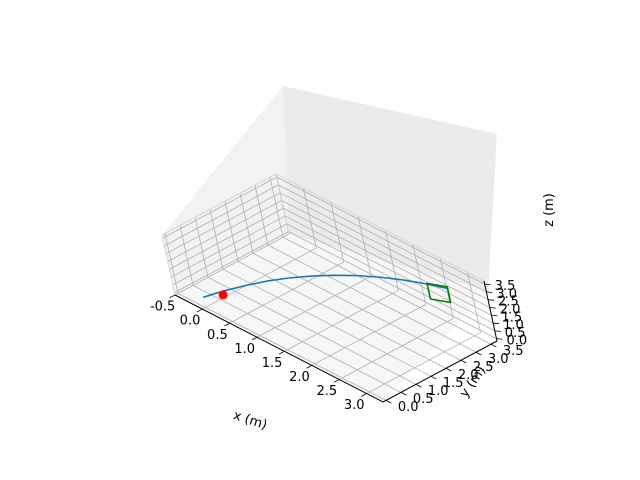 This screenshot has height=480, width=640. I want to click on z-axis-ticks: 0.00.51.01.52.02.53.03.5, so click(505, 314).